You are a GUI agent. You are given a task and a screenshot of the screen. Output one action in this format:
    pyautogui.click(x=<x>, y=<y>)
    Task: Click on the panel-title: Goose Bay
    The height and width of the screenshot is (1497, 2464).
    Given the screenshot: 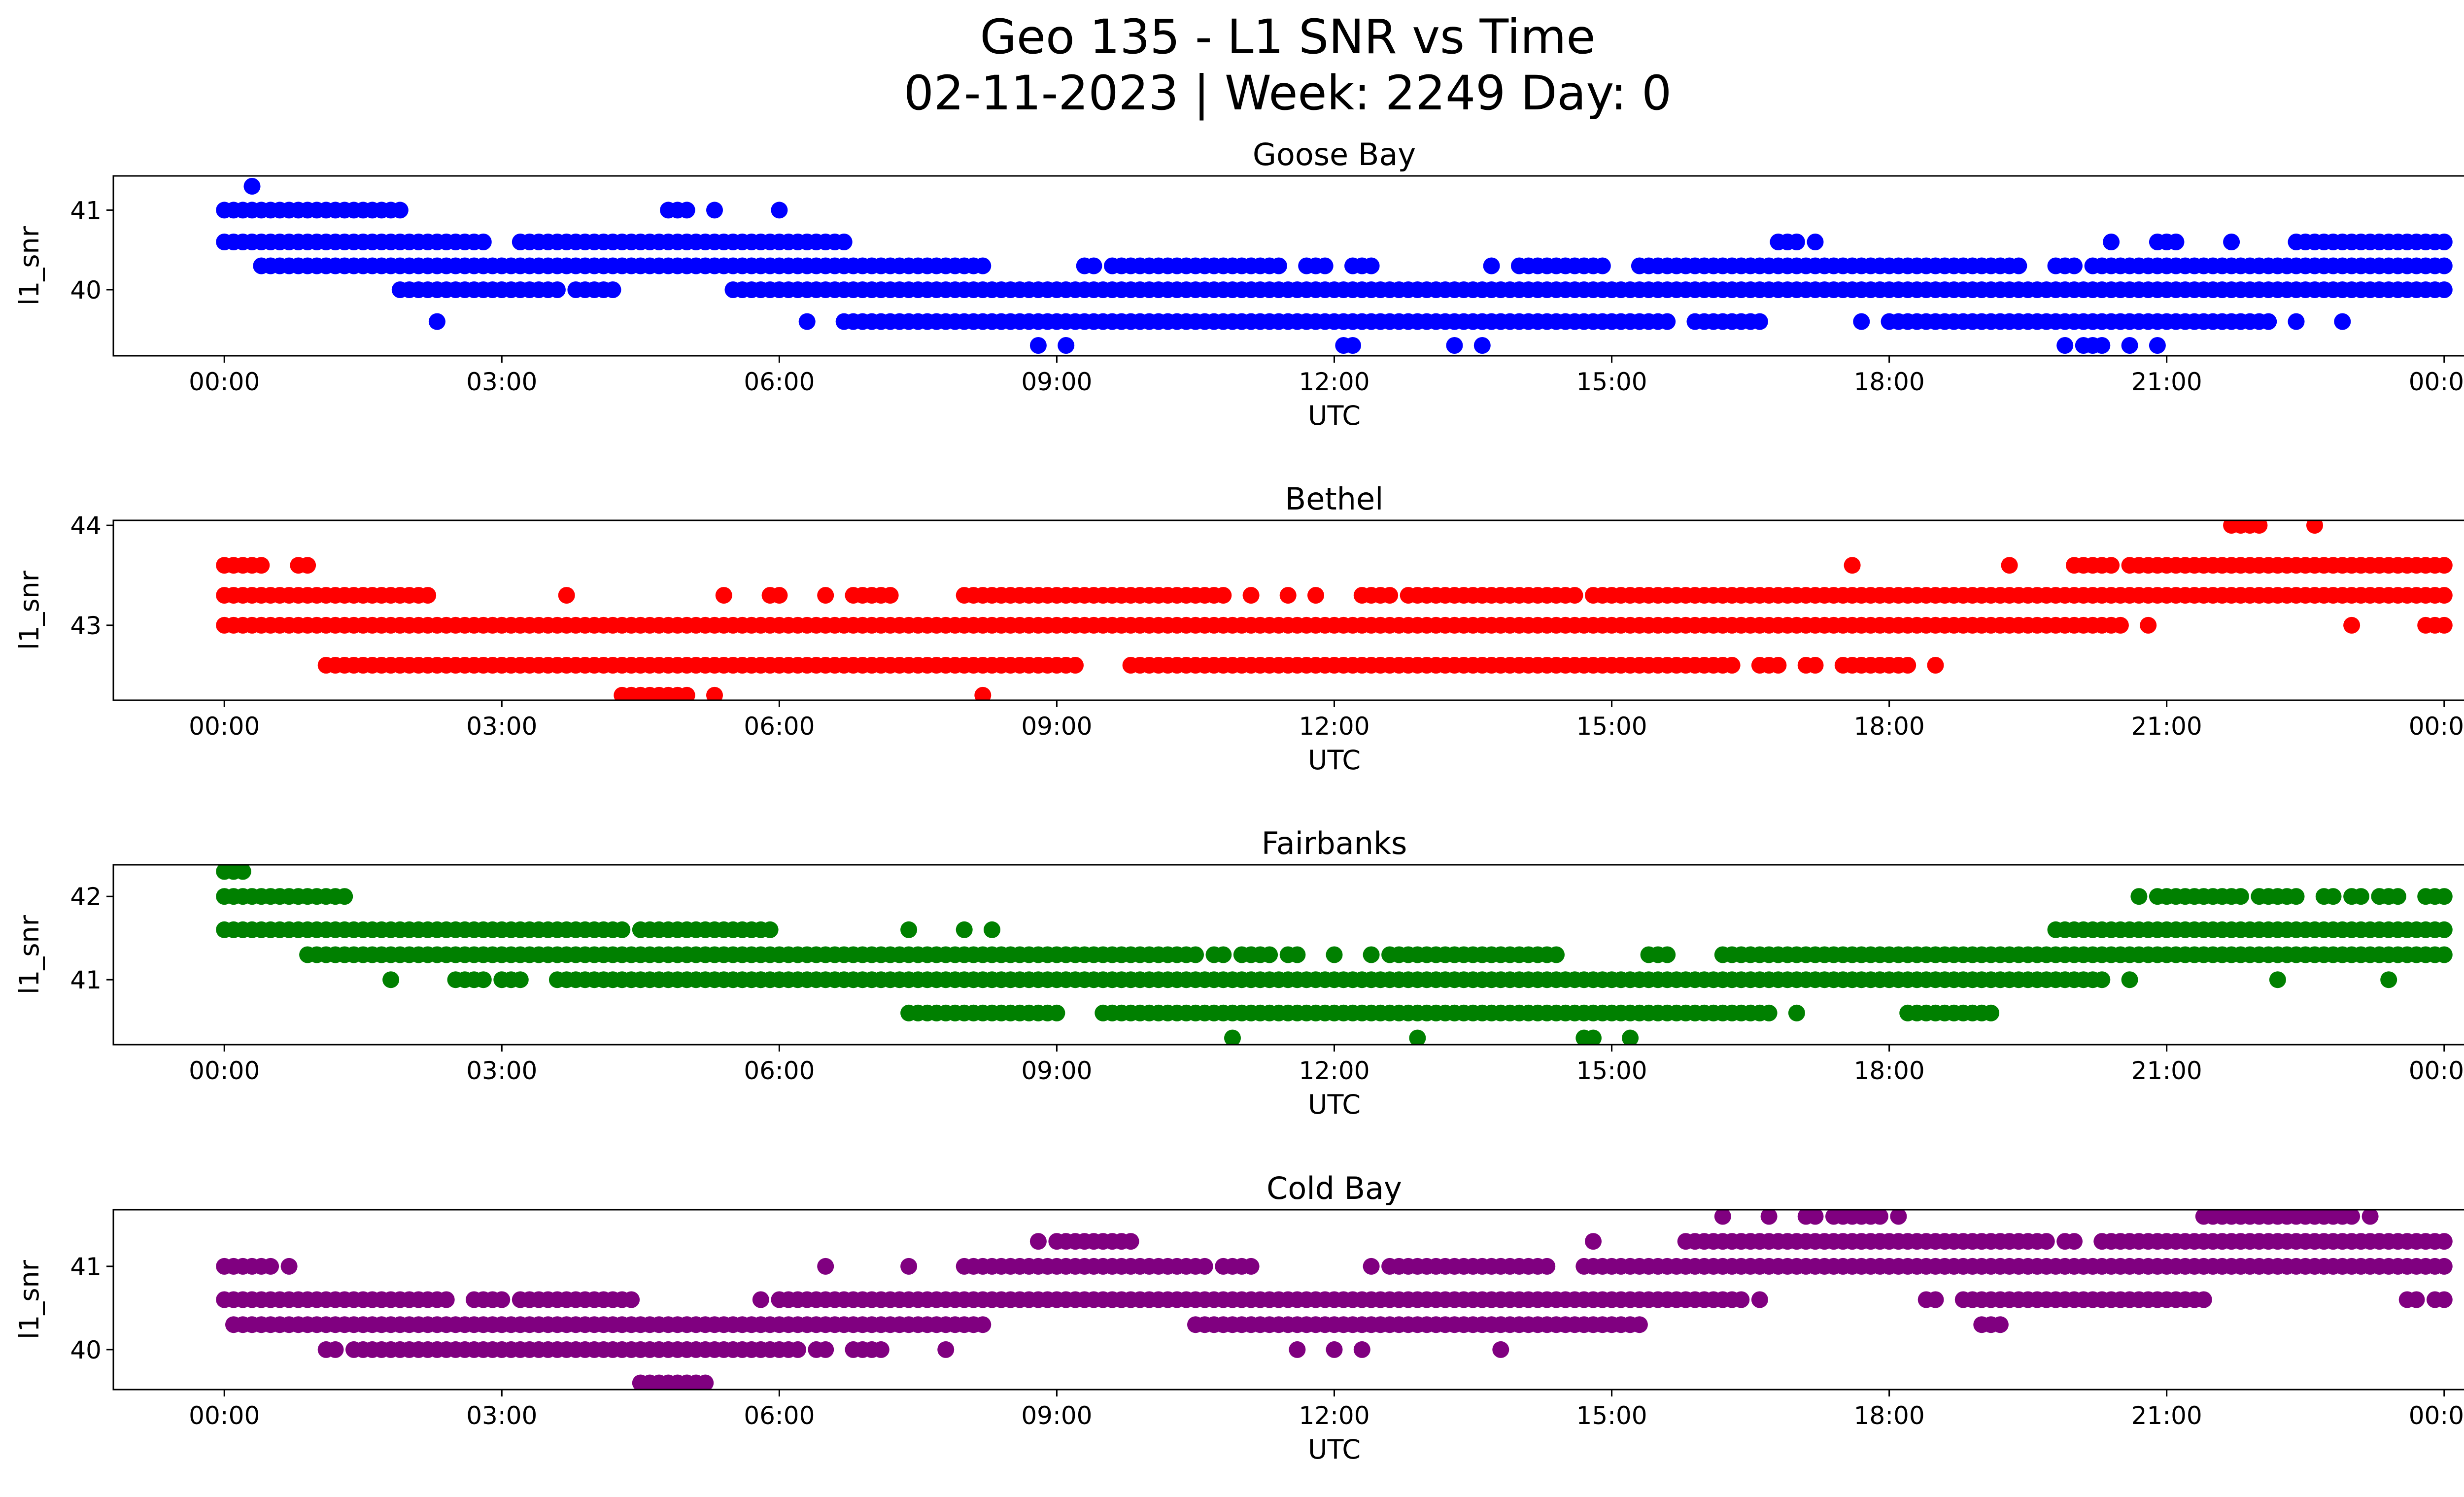 What is the action you would take?
    pyautogui.click(x=1334, y=154)
    